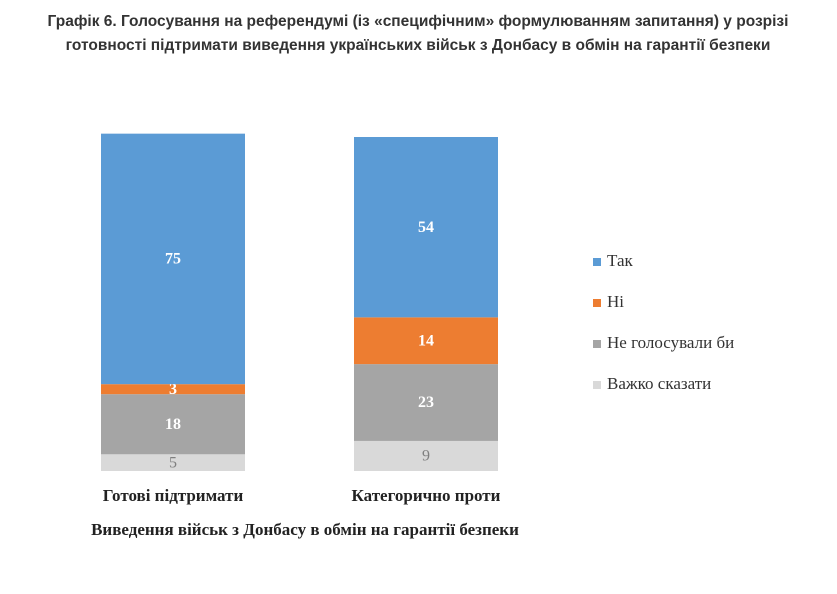 The image size is (837, 594). I want to click on data-label: 9, so click(426, 456).